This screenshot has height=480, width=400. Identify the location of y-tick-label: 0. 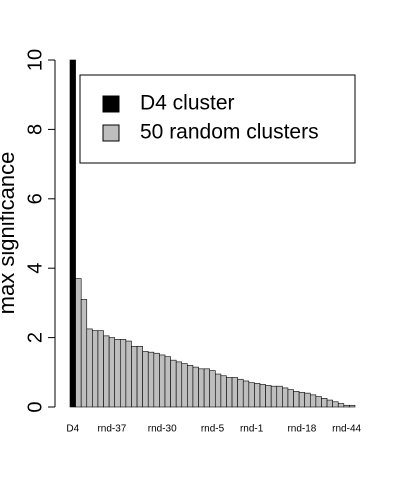
(35, 406).